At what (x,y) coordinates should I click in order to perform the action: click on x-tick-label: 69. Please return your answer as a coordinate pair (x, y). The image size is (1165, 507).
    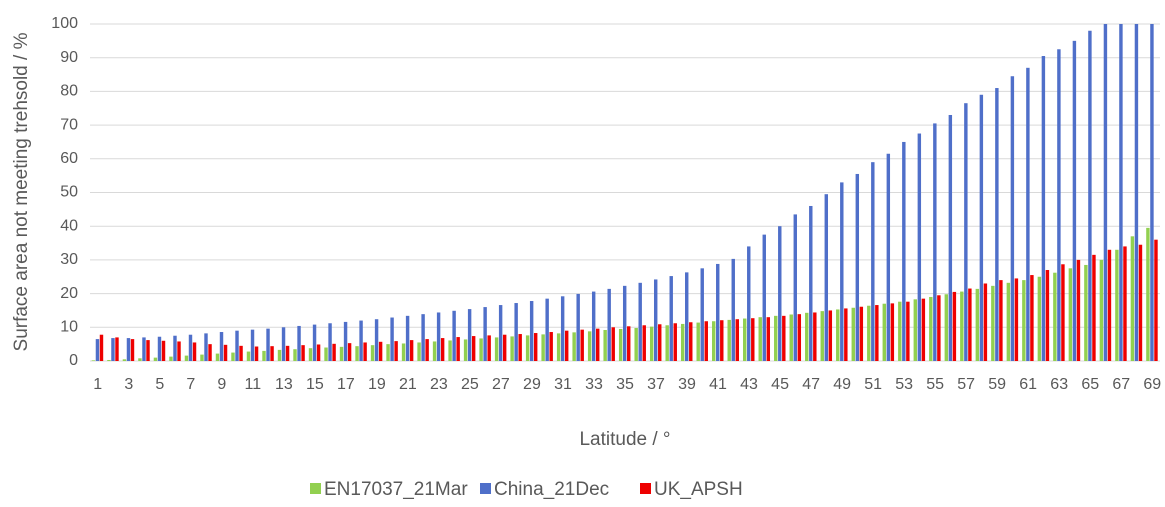
    Looking at the image, I should click on (1152, 384).